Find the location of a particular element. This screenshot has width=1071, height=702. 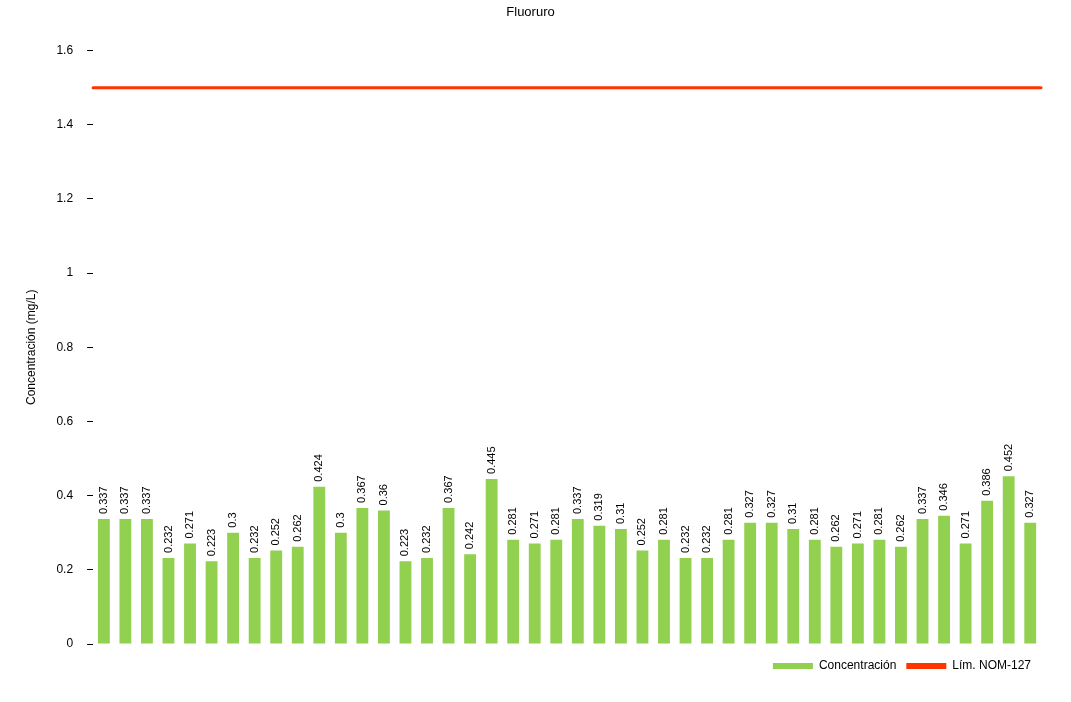

y-tick-label: 0.2 is located at coordinates (65, 569).